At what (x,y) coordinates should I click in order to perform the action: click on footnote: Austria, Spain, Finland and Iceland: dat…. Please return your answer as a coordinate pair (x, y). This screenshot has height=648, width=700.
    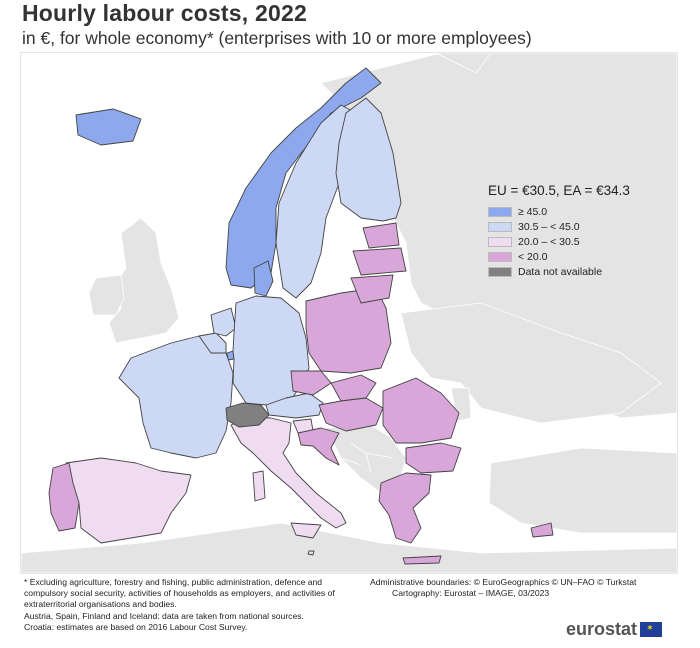
    Looking at the image, I should click on (164, 615).